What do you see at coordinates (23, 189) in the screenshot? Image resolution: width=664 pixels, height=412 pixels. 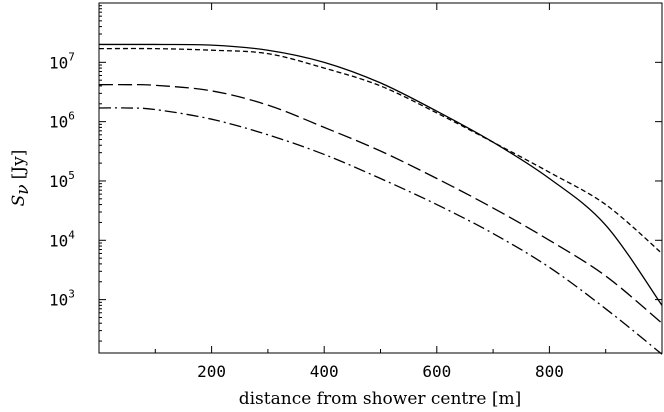 I see `y-axis-label-subscript: ν` at bounding box center [23, 189].